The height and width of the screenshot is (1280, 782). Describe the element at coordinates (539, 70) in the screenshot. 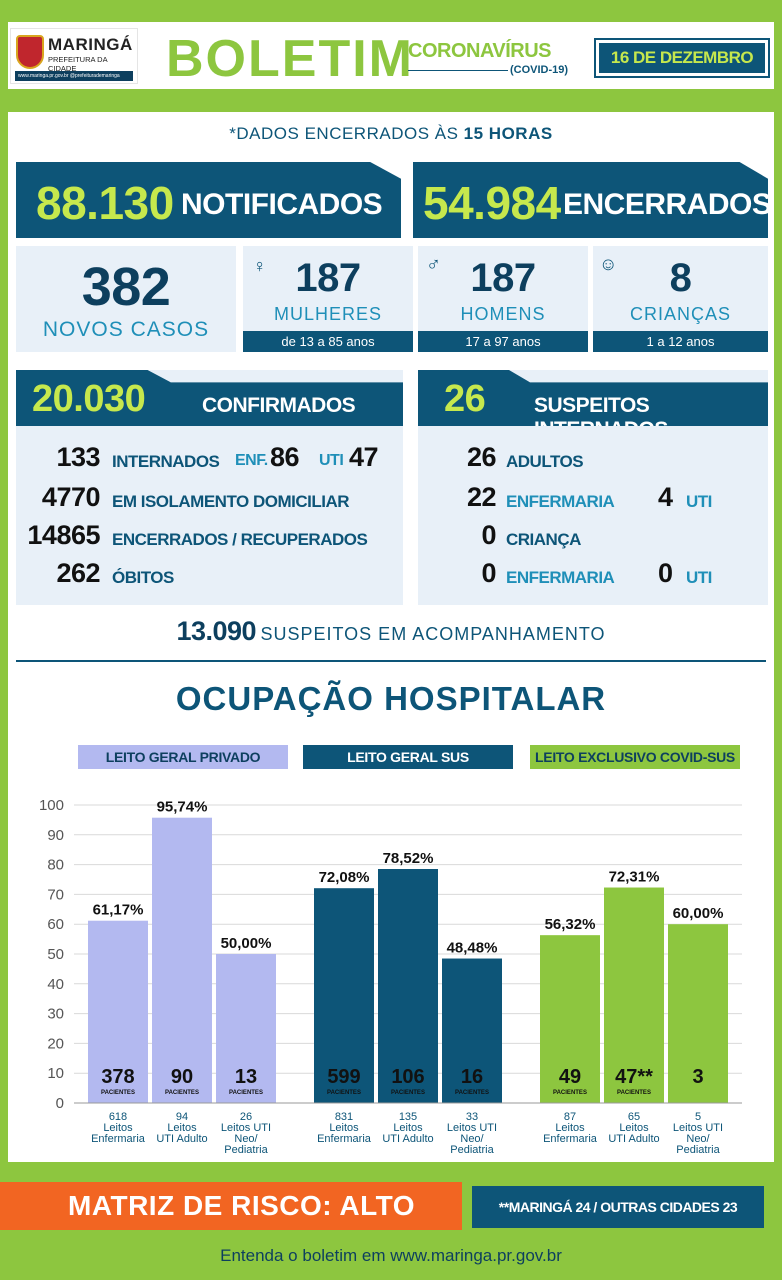

I see `subtitle-covid: (COVID-19)` at that location.